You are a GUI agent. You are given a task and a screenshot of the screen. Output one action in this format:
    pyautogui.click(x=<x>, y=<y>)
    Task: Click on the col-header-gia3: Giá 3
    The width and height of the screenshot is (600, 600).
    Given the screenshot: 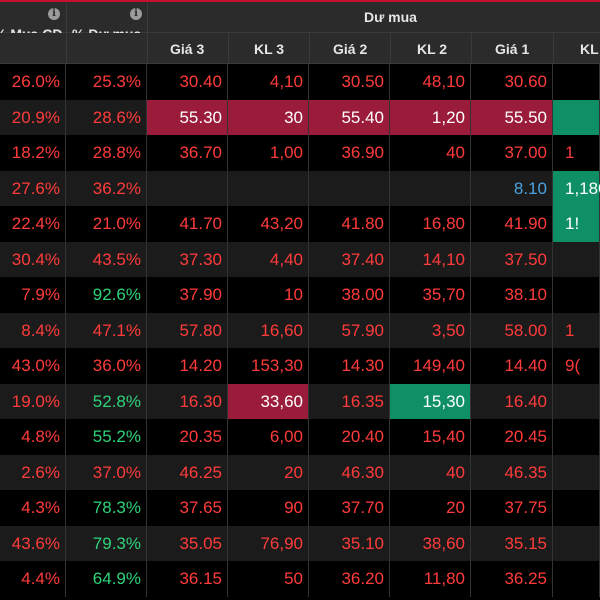 What is the action you would take?
    pyautogui.click(x=187, y=49)
    